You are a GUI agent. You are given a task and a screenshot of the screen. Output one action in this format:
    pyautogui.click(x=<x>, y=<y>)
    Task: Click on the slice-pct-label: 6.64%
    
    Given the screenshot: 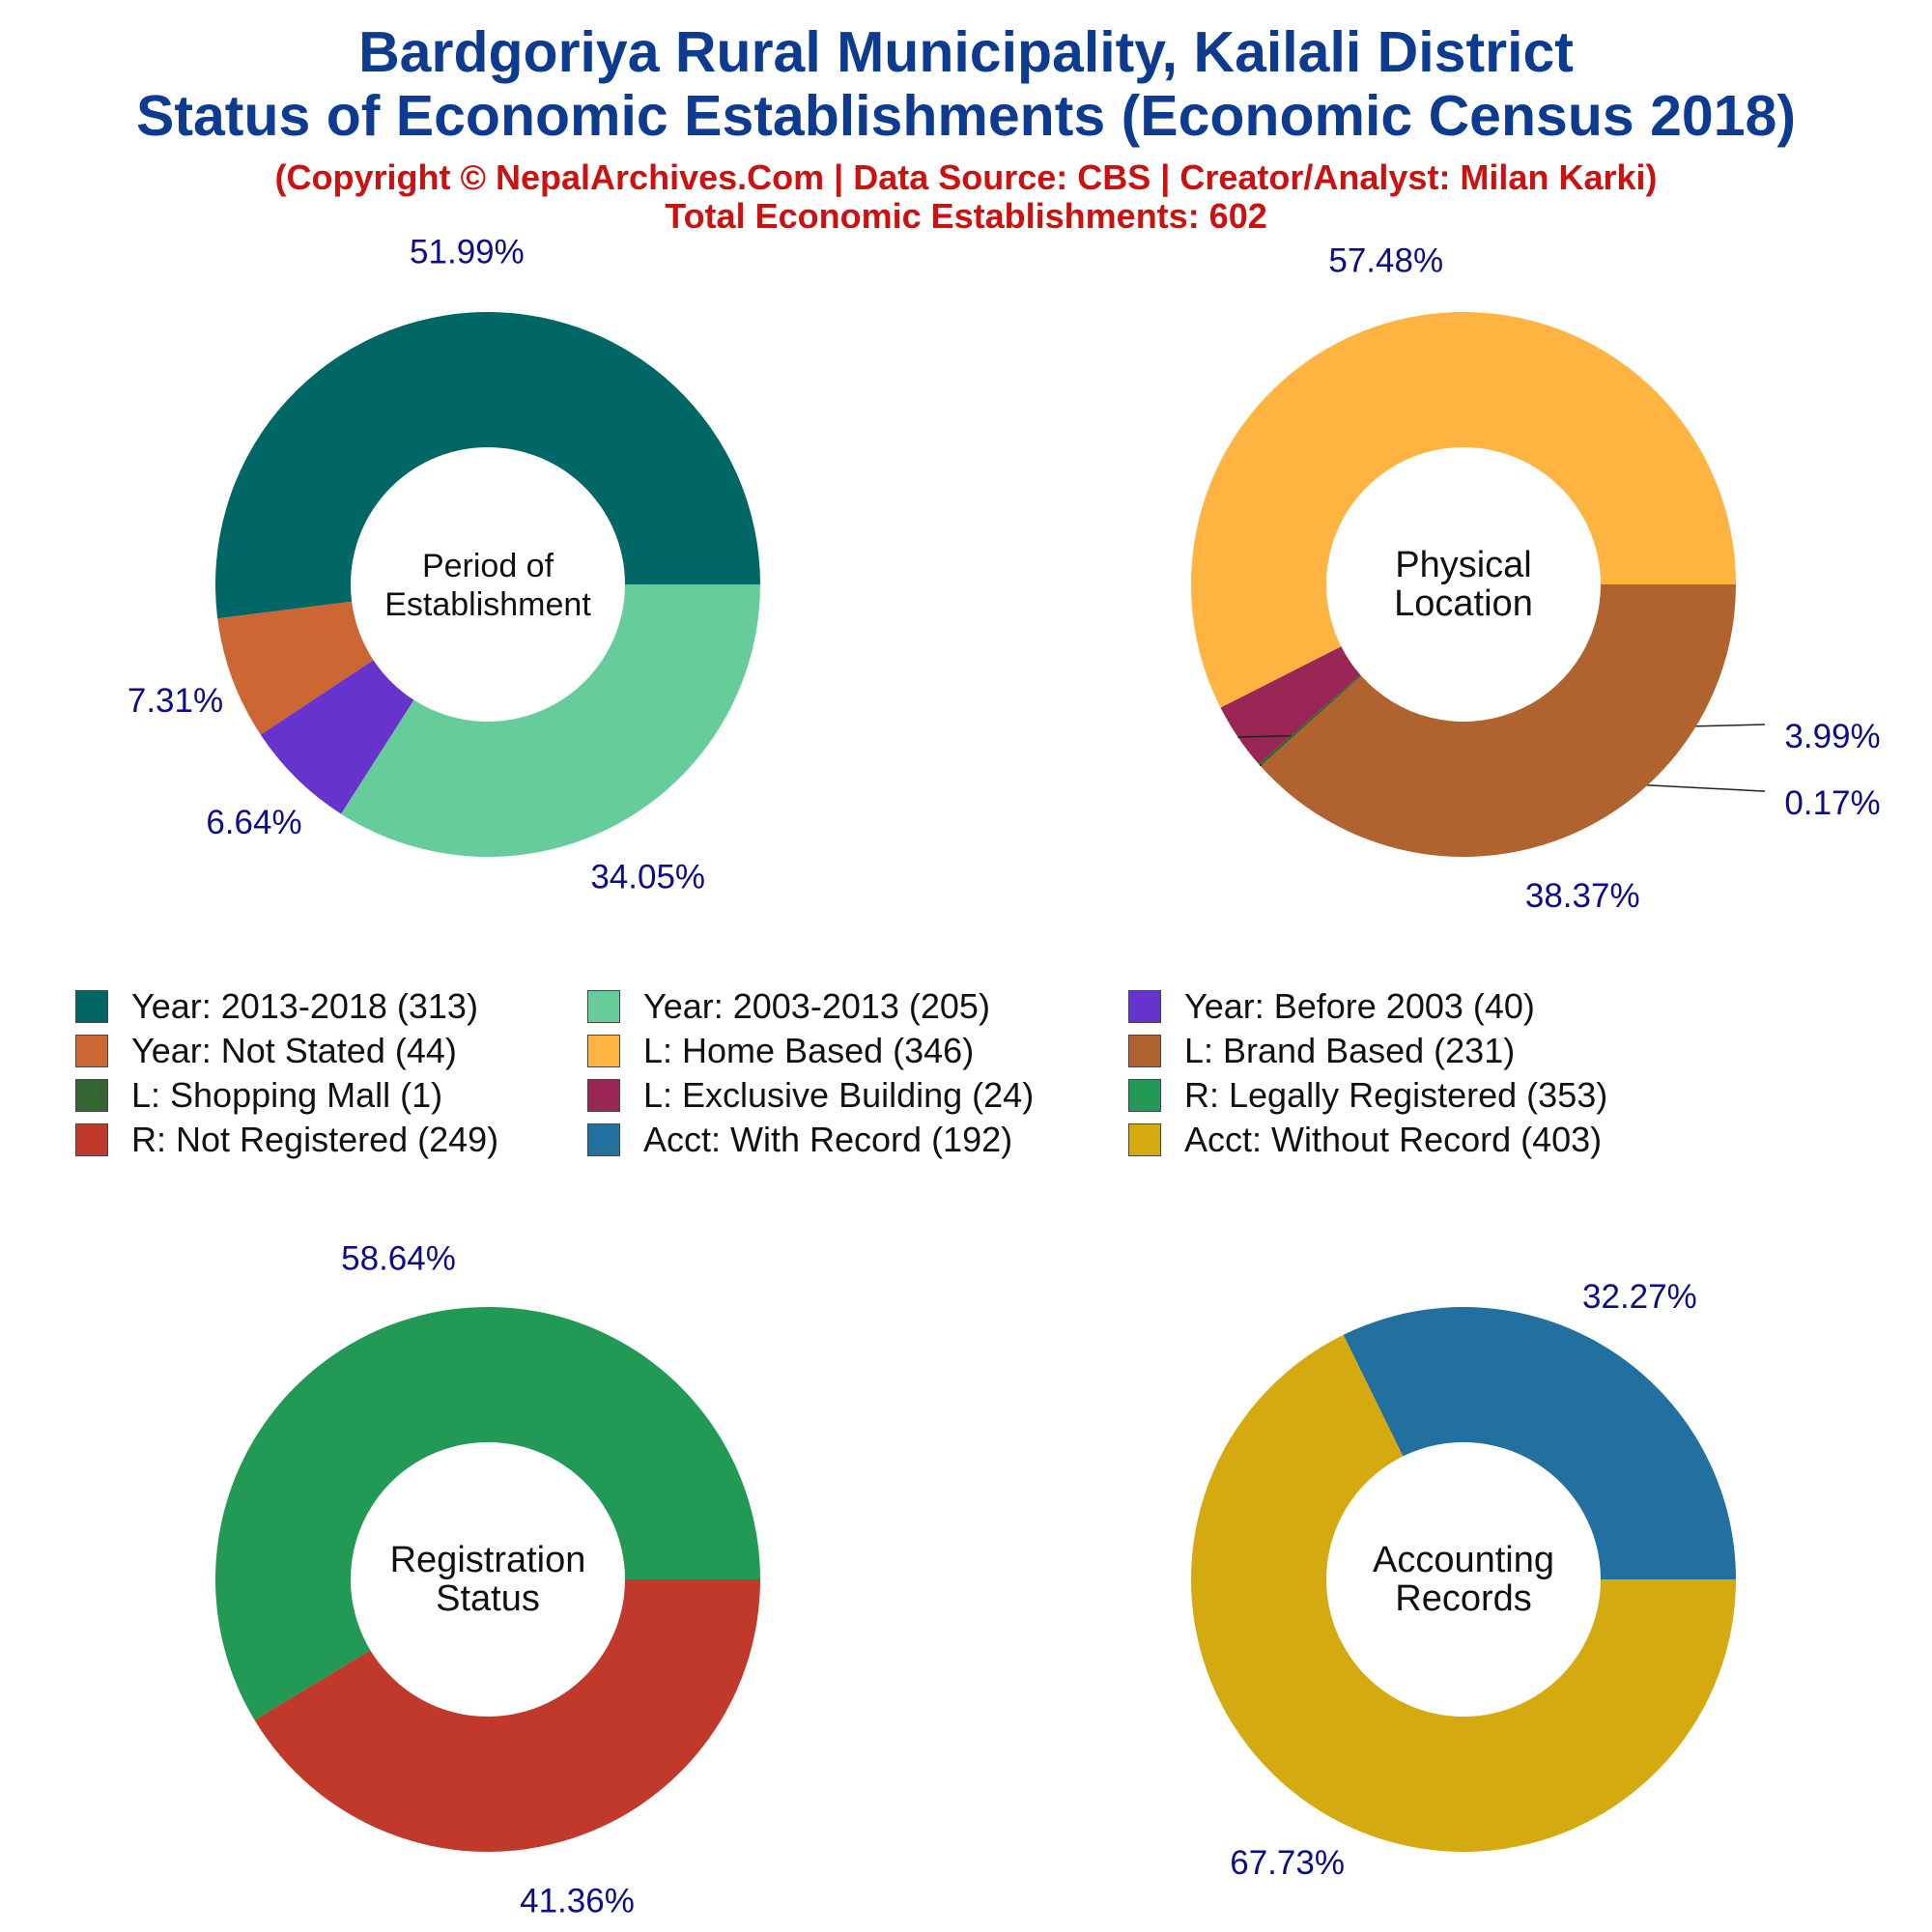 What is the action you would take?
    pyautogui.click(x=253, y=822)
    